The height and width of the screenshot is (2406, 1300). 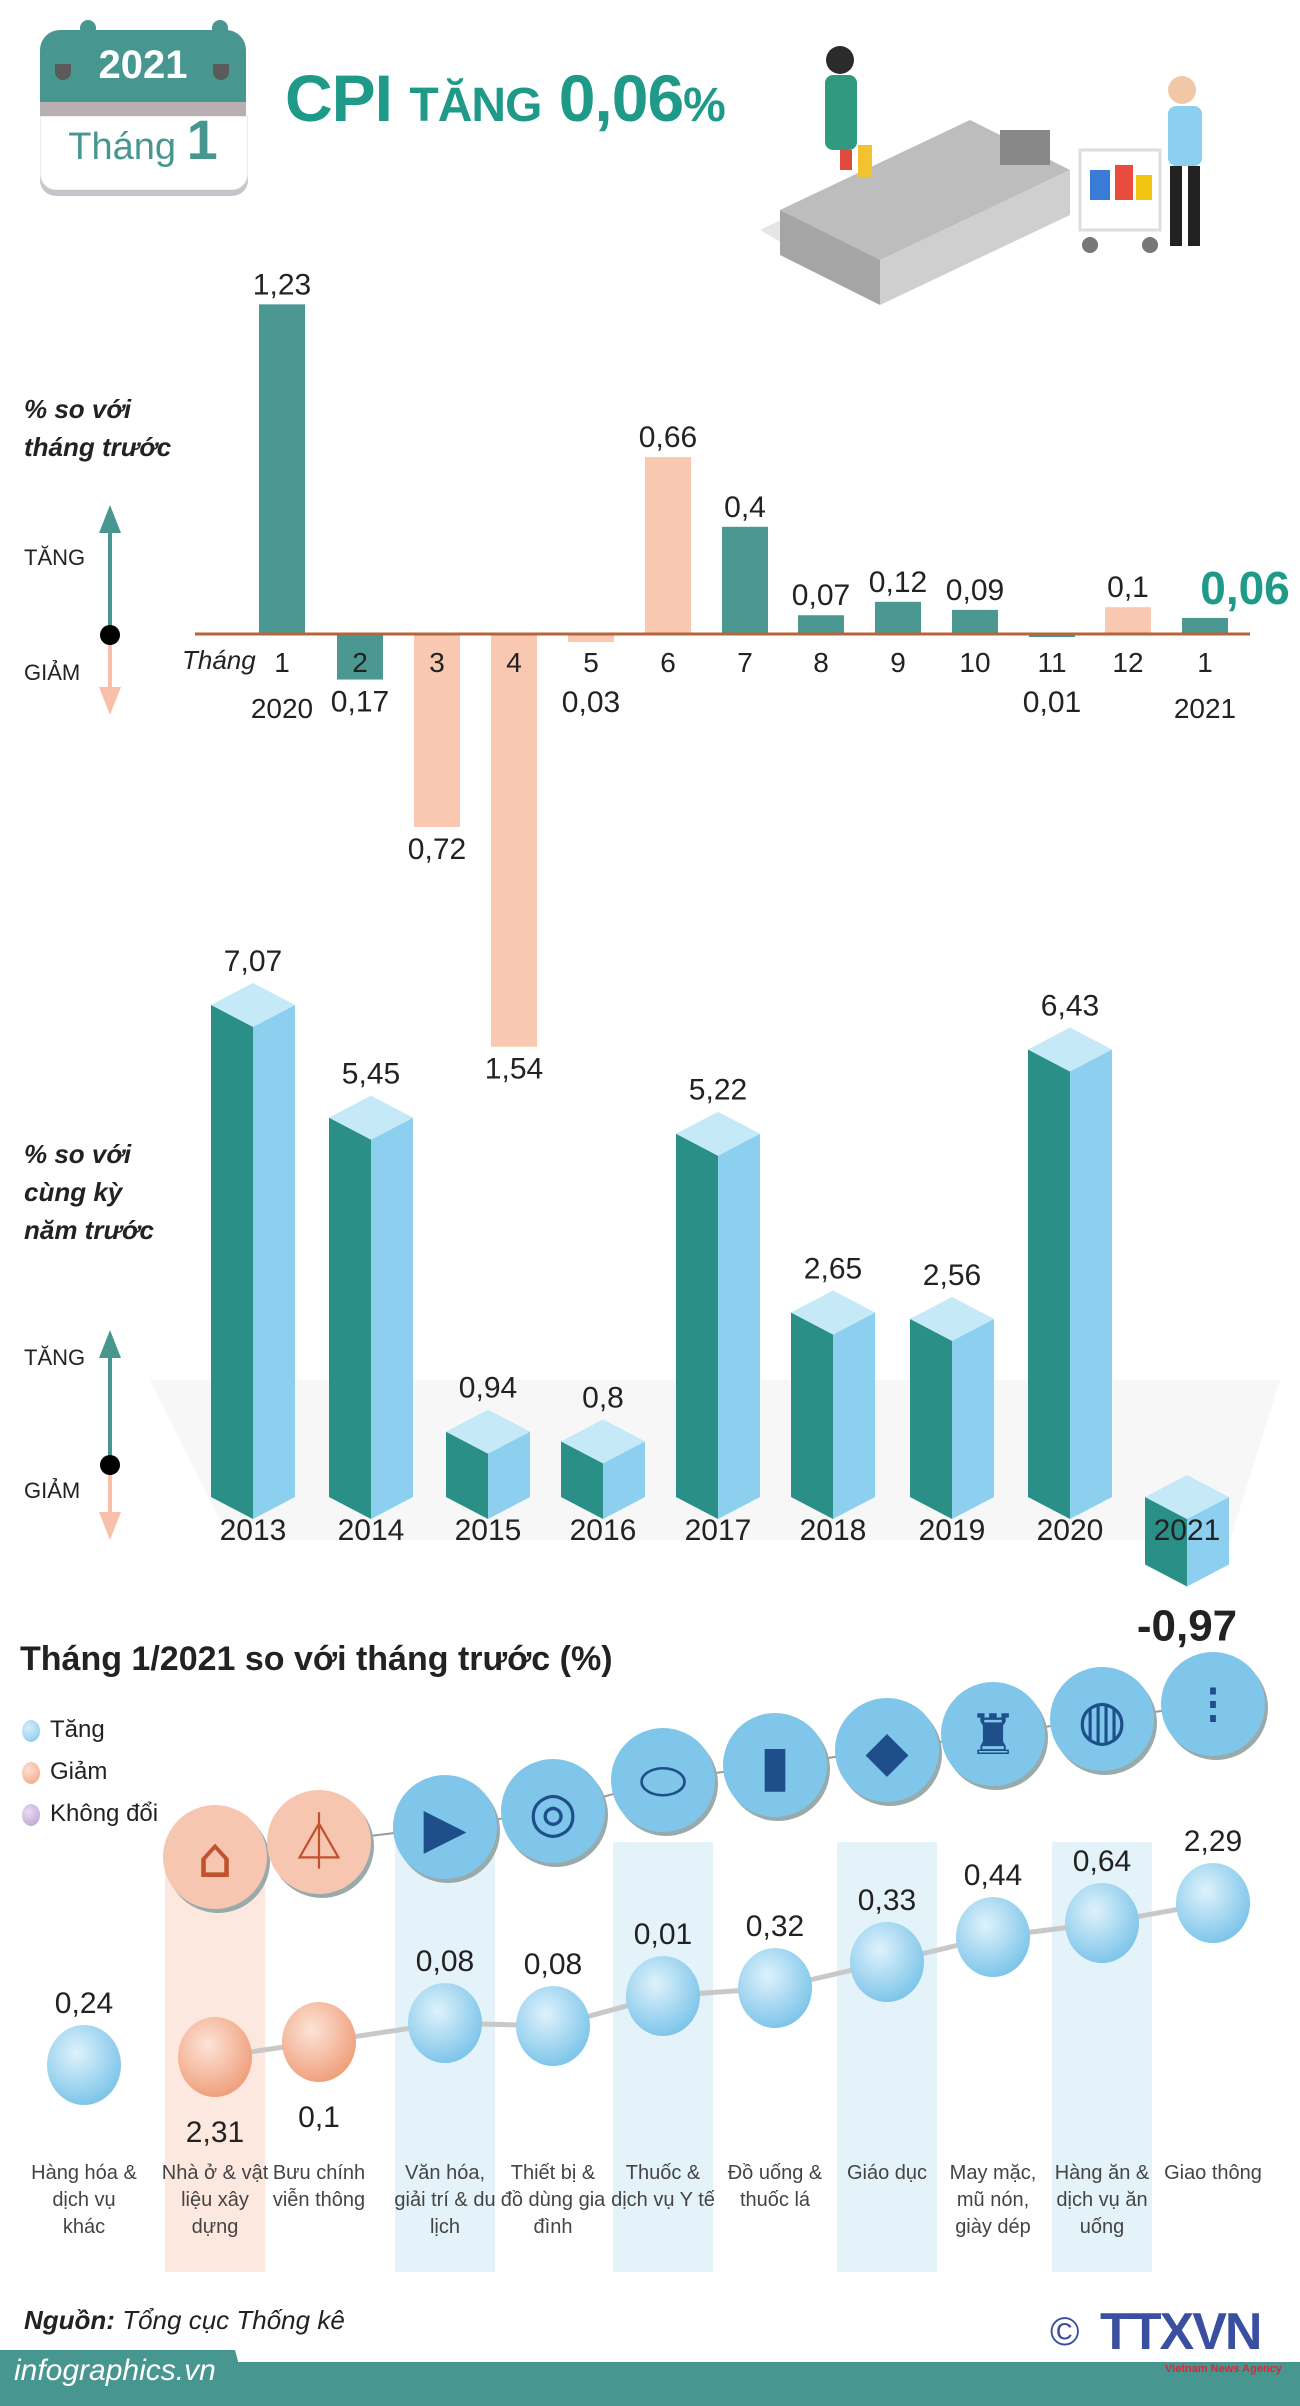 What do you see at coordinates (553, 2200) in the screenshot?
I see `category-label: Thiết bị & đồ dùng gia đình` at bounding box center [553, 2200].